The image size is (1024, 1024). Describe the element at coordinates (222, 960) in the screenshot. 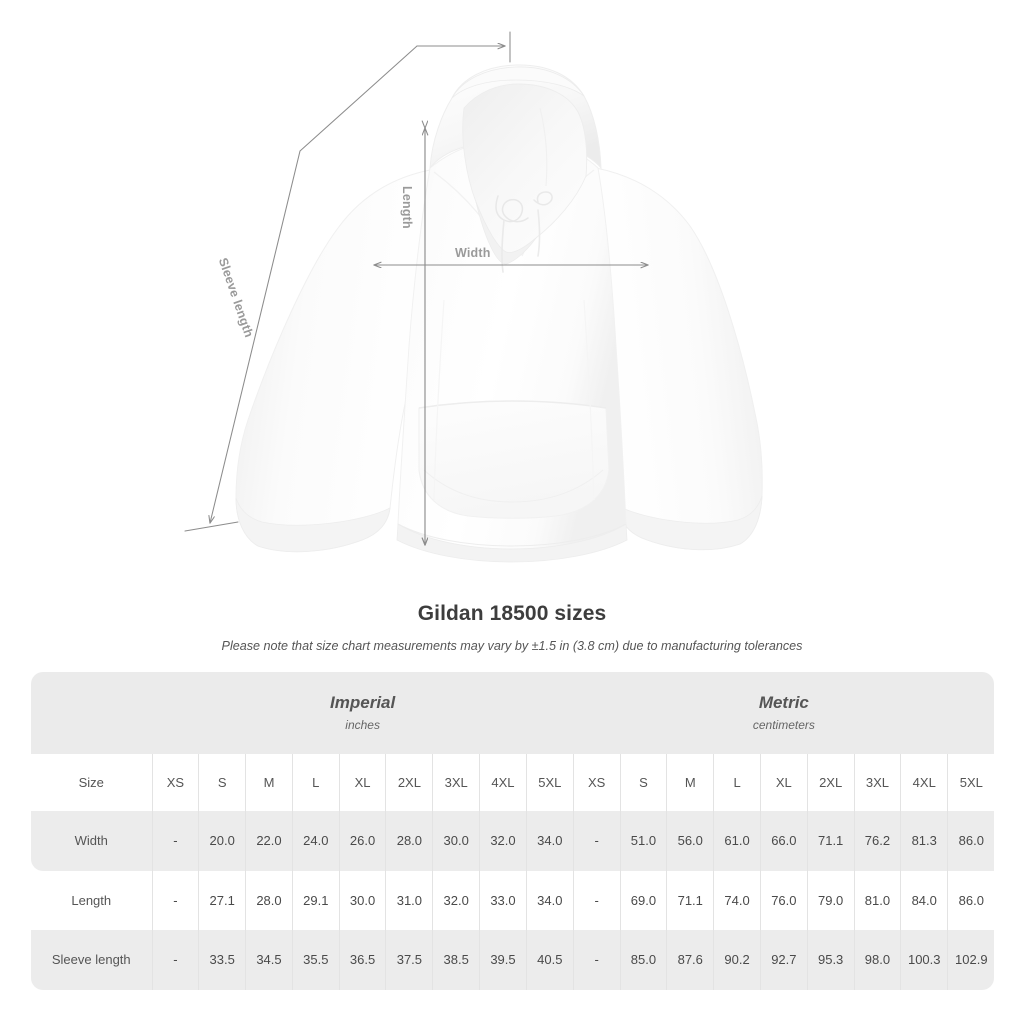

I see `cell: 33.5` at that location.